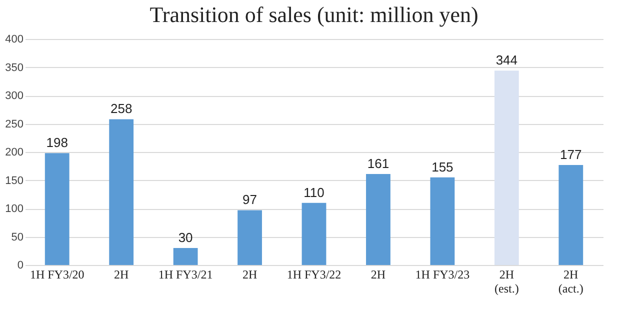 This screenshot has height=323, width=628. Describe the element at coordinates (14, 180) in the screenshot. I see `y-tick-label: 150` at that location.